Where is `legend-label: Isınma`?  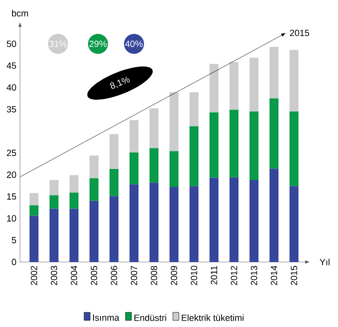 legend-label: Isınma is located at coordinates (106, 317).